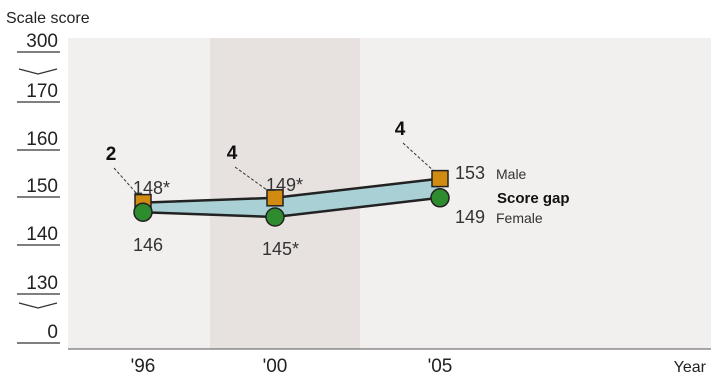  Describe the element at coordinates (519, 218) in the screenshot. I see `legend-female: Female` at that location.